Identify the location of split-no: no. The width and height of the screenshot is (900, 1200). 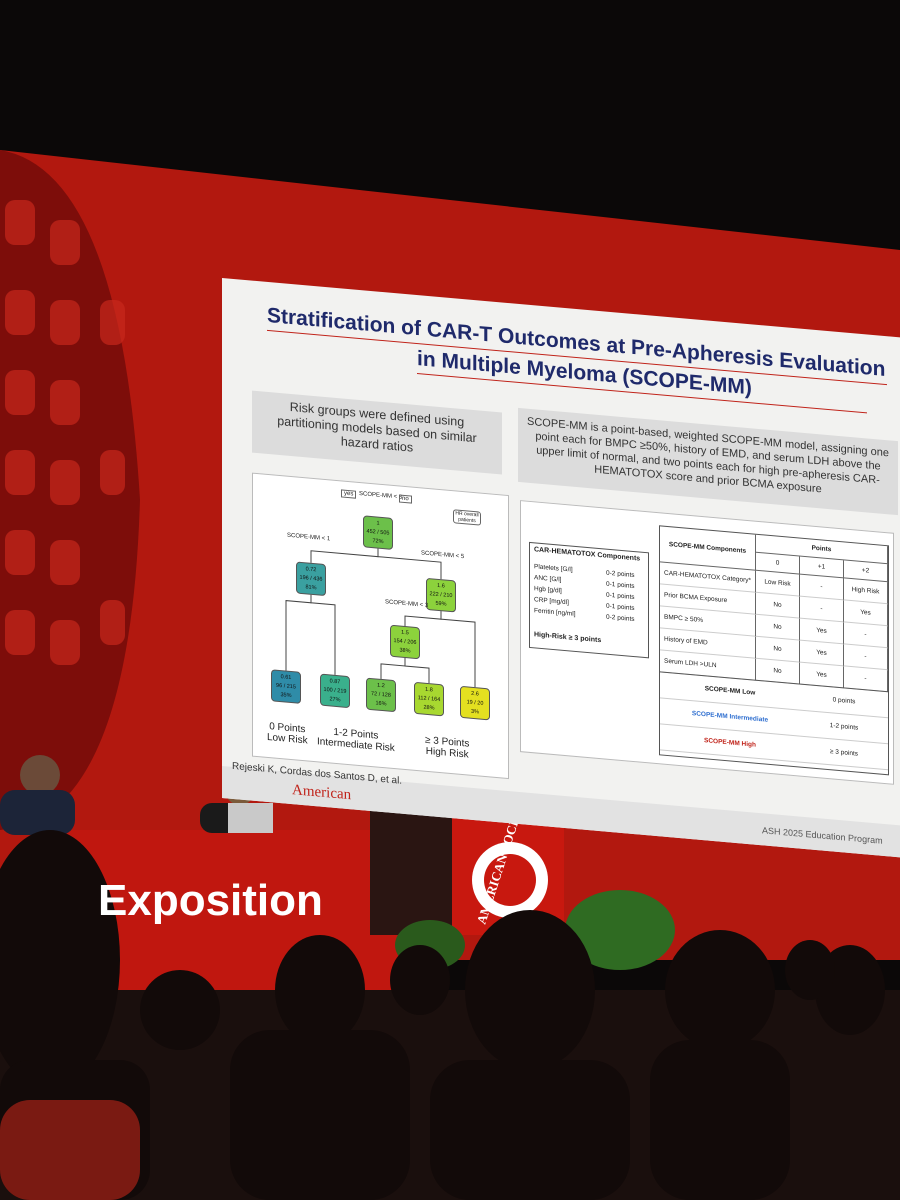
(405, 499).